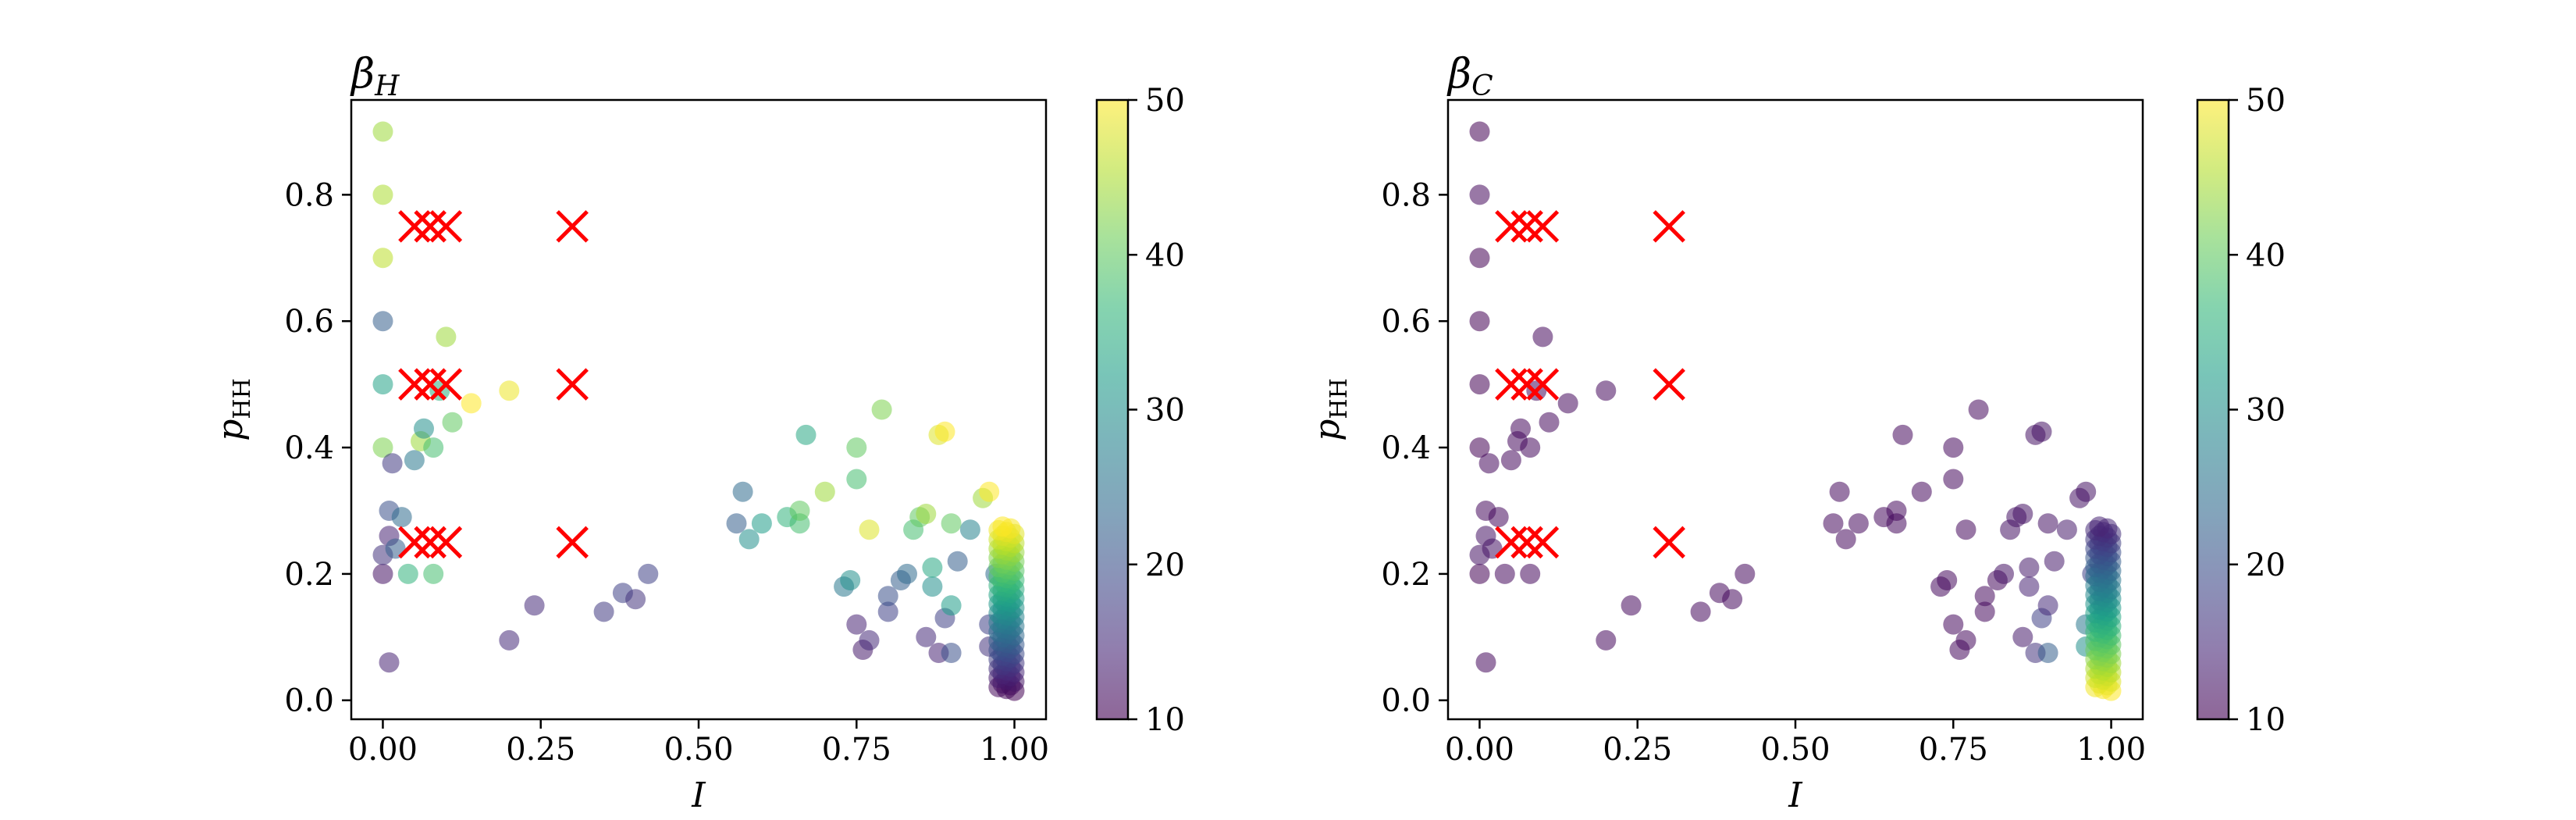  What do you see at coordinates (1479, 750) in the screenshot?
I see `x-tick-label: 0.00` at bounding box center [1479, 750].